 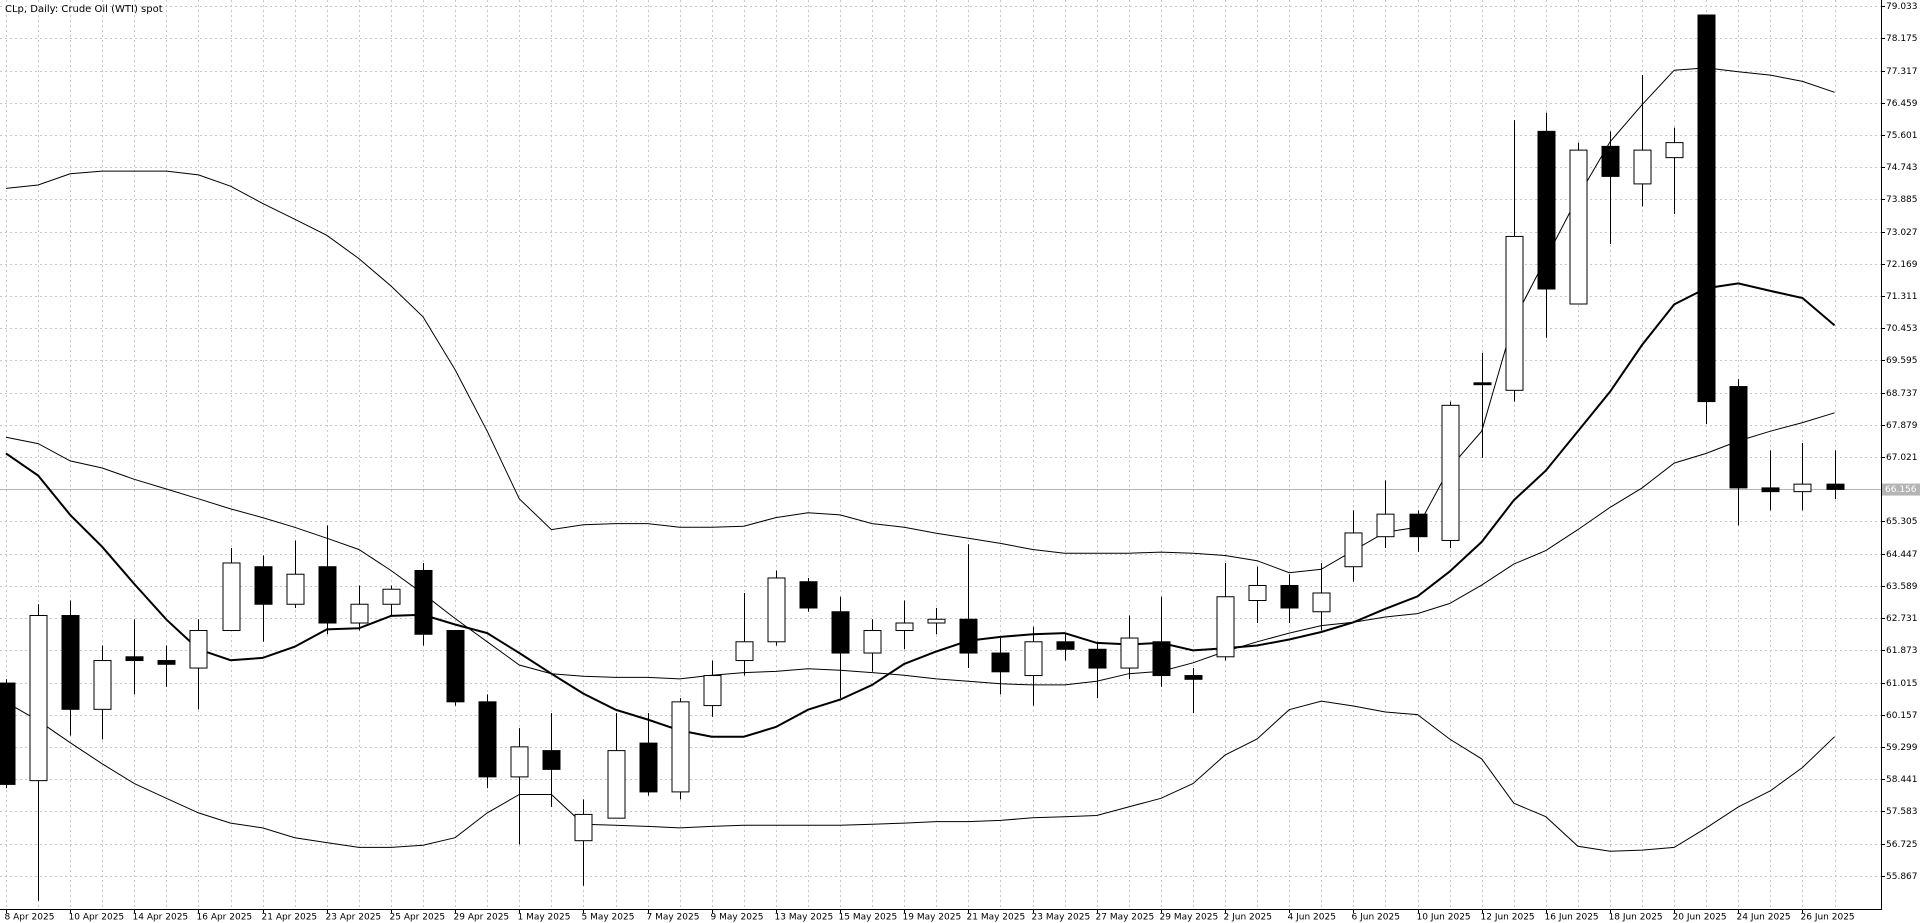 I want to click on y-tick-label: 61.873, so click(x=1902, y=651).